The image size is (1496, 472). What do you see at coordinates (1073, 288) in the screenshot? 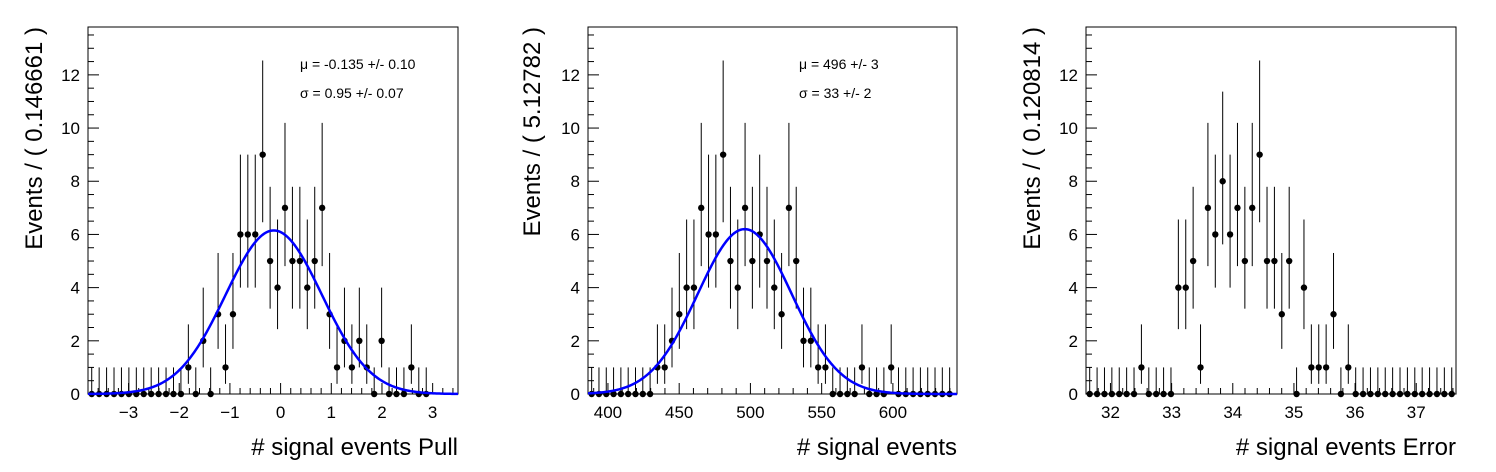
I see `y-tick-label: 4` at bounding box center [1073, 288].